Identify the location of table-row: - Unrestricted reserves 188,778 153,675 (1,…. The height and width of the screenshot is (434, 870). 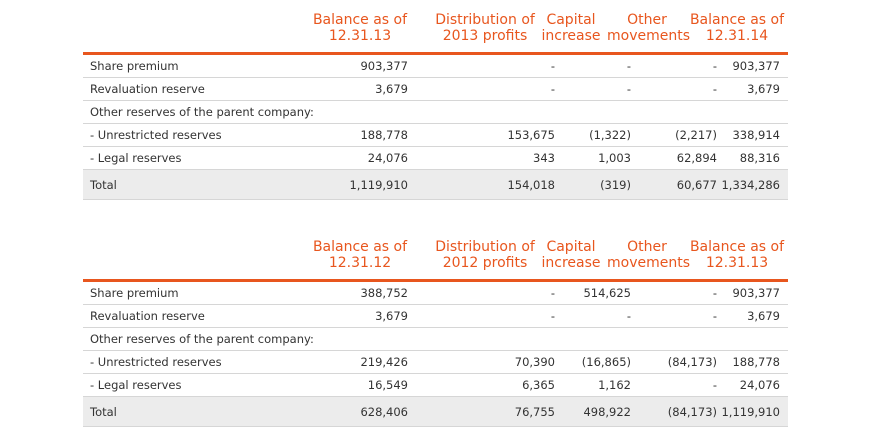
(435, 135).